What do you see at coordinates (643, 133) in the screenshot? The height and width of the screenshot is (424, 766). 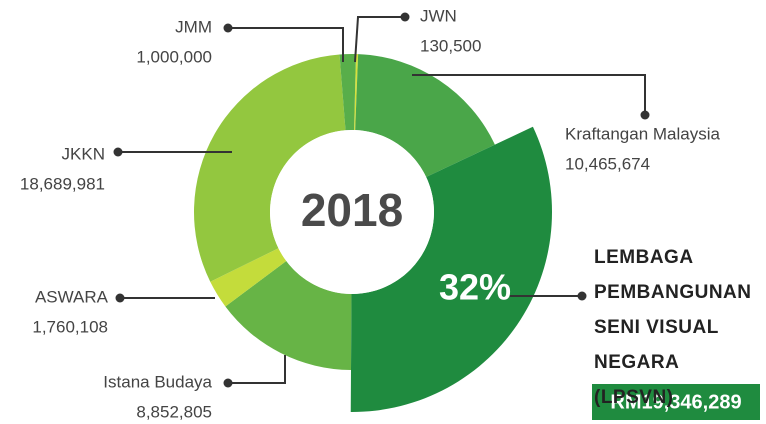 I see `category-label: Kraftangan Malaysia` at bounding box center [643, 133].